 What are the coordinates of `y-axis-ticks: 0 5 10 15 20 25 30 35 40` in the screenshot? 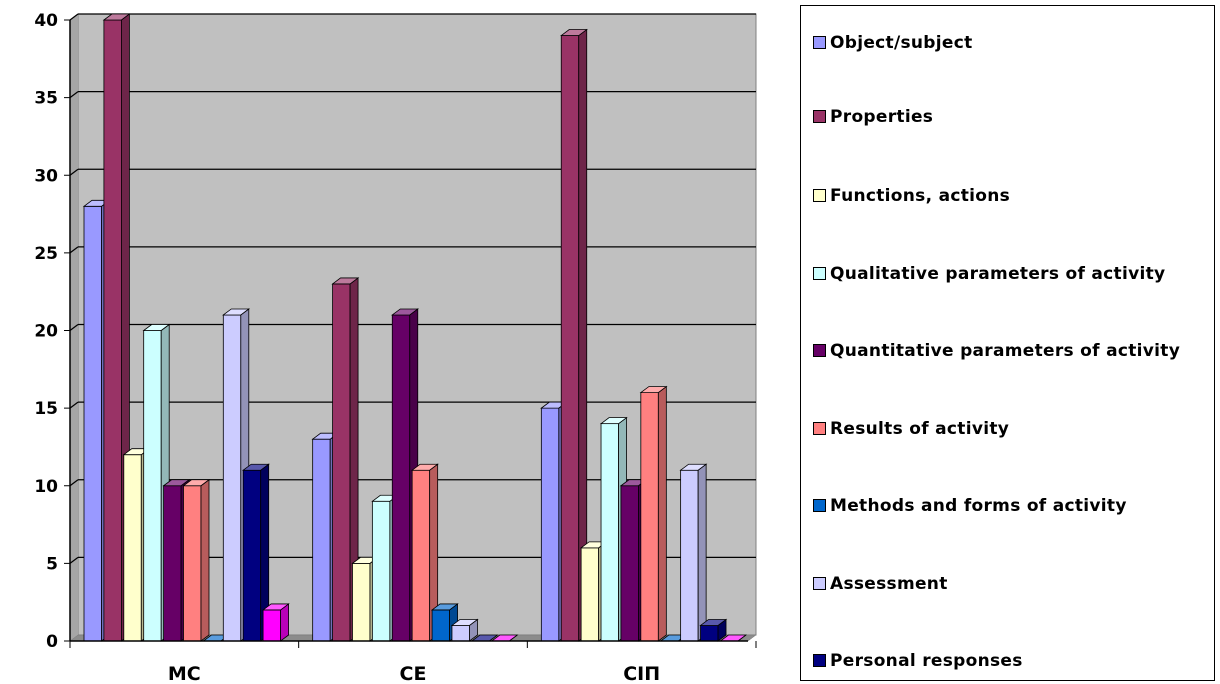 It's located at (52, 331).